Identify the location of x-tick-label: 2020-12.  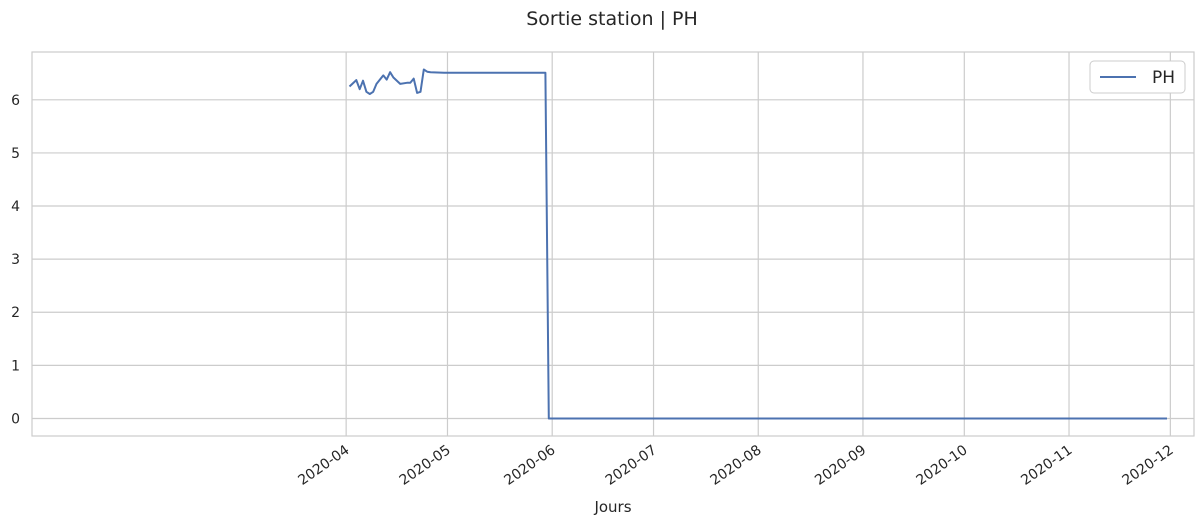
(1148, 465).